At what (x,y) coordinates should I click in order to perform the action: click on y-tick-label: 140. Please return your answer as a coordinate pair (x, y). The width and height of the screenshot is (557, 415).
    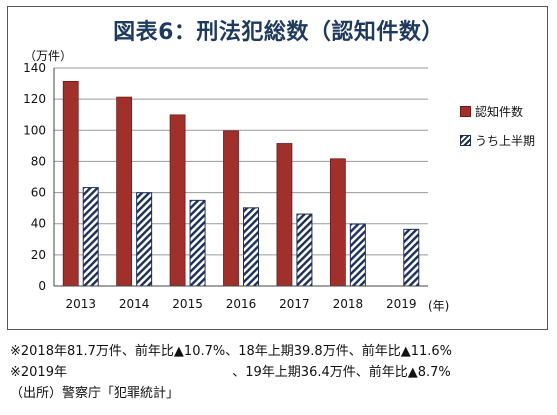
    Looking at the image, I should click on (34, 68).